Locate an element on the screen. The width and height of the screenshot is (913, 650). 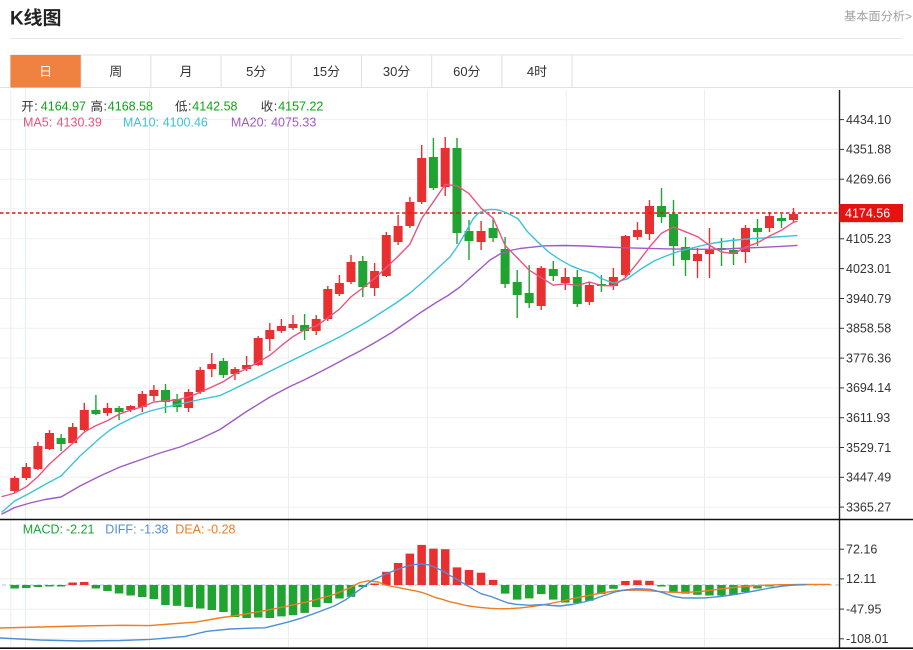
svg-text: DEA: is located at coordinates (189, 530).